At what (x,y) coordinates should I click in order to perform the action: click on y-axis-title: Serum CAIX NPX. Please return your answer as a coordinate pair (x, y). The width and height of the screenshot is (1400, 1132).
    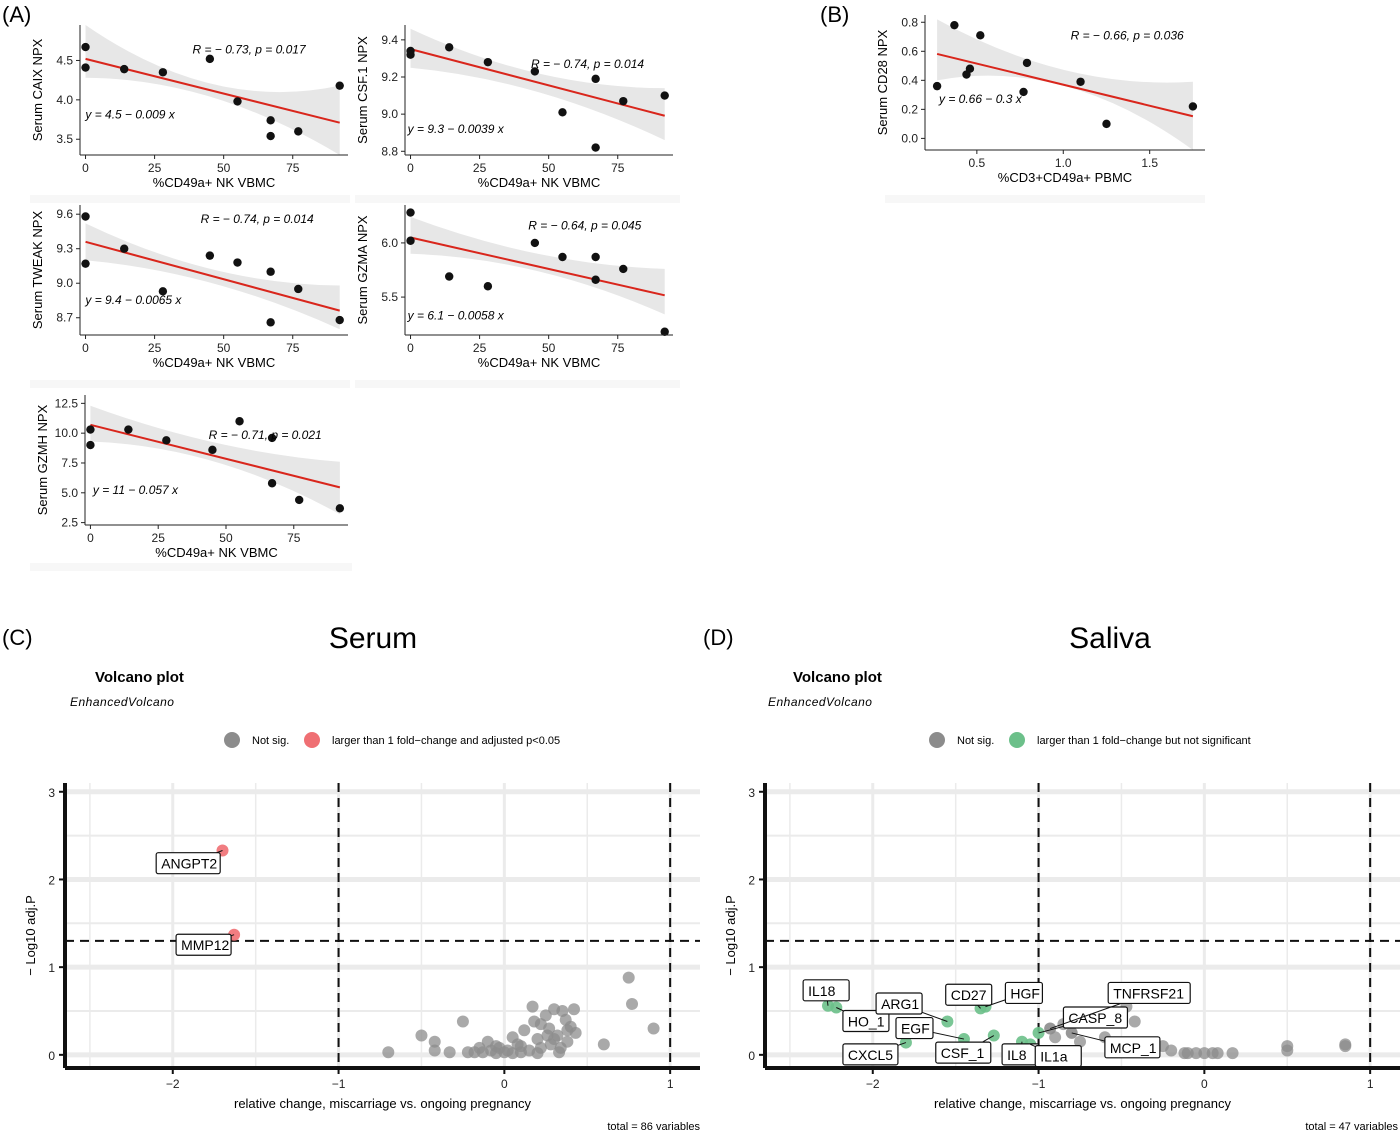
    Looking at the image, I should click on (37, 89).